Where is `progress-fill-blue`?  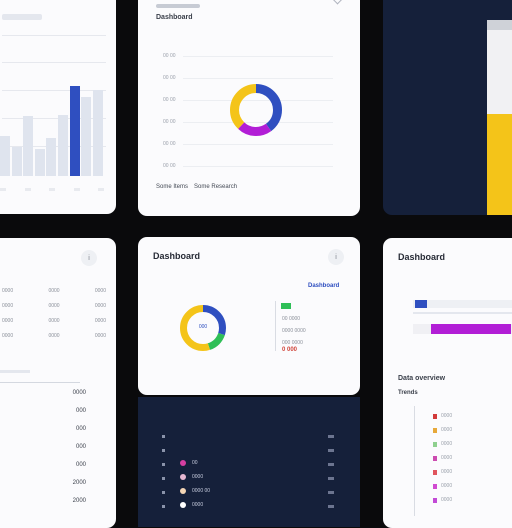 progress-fill-blue is located at coordinates (421, 304).